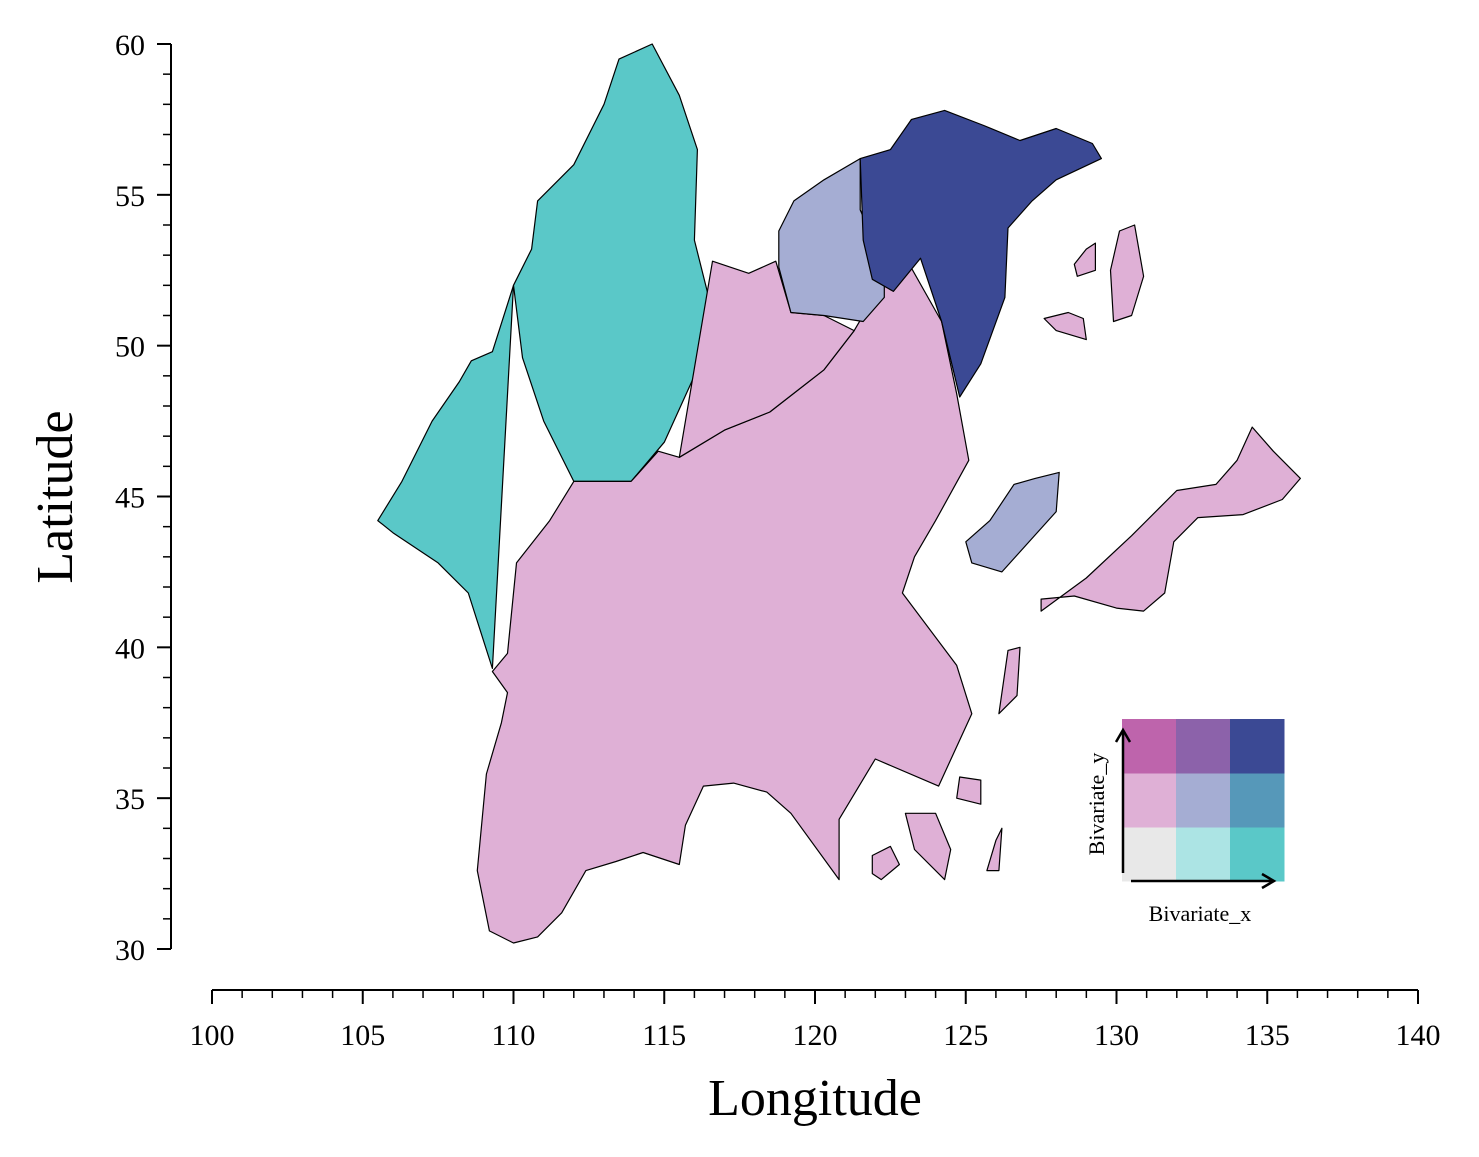 This screenshot has width=1479, height=1157. What do you see at coordinates (130, 45) in the screenshot?
I see `y-tick-label: 60` at bounding box center [130, 45].